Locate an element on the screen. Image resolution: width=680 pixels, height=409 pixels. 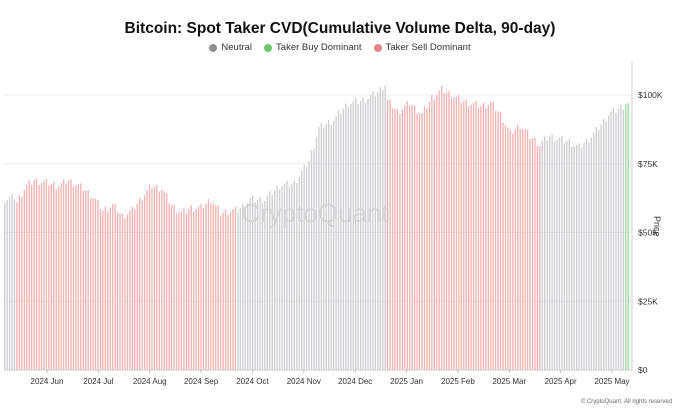
legend-item-buy: Taker Buy Dominant is located at coordinates (313, 47).